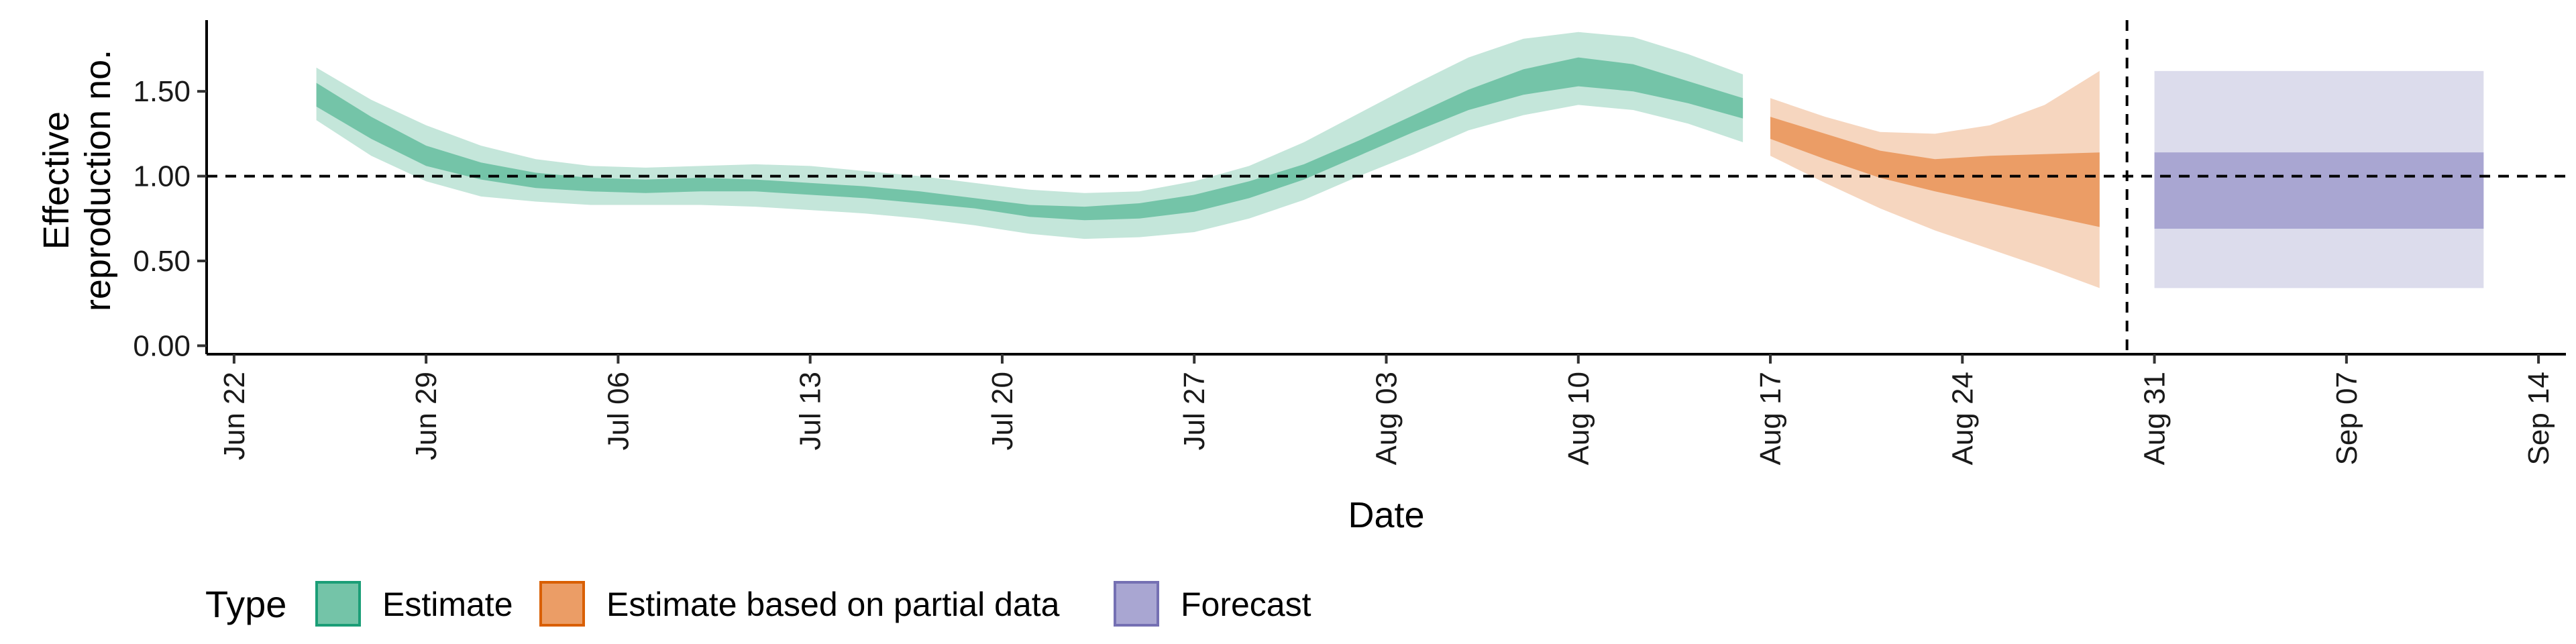  I want to click on y-tick-label: 1.00, so click(162, 176).